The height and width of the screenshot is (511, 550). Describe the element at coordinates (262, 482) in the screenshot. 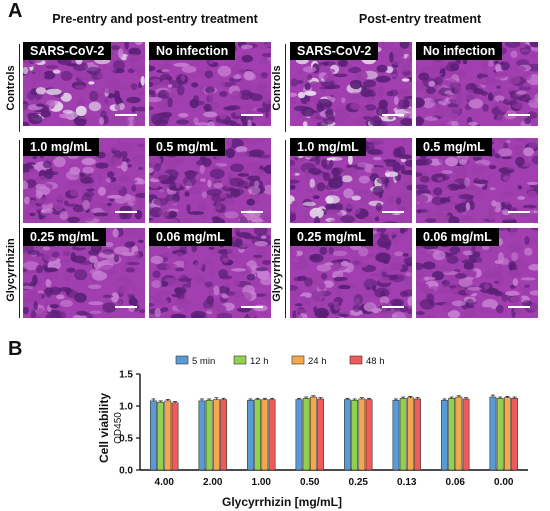

I see `x-tick-label: 1.00` at that location.